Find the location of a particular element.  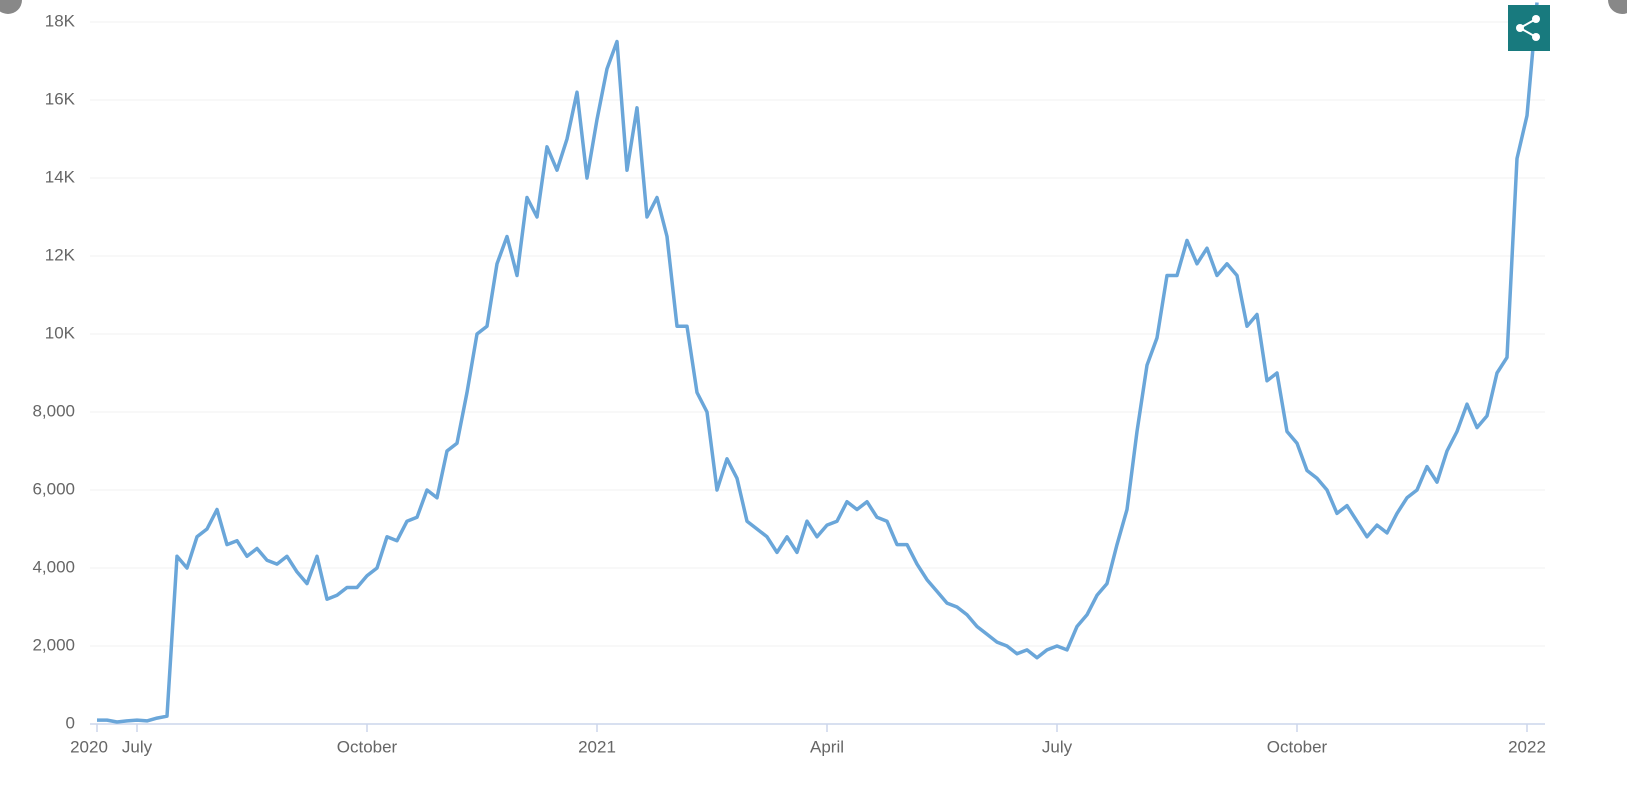

y-tick-label: 8,000 is located at coordinates (53, 410).